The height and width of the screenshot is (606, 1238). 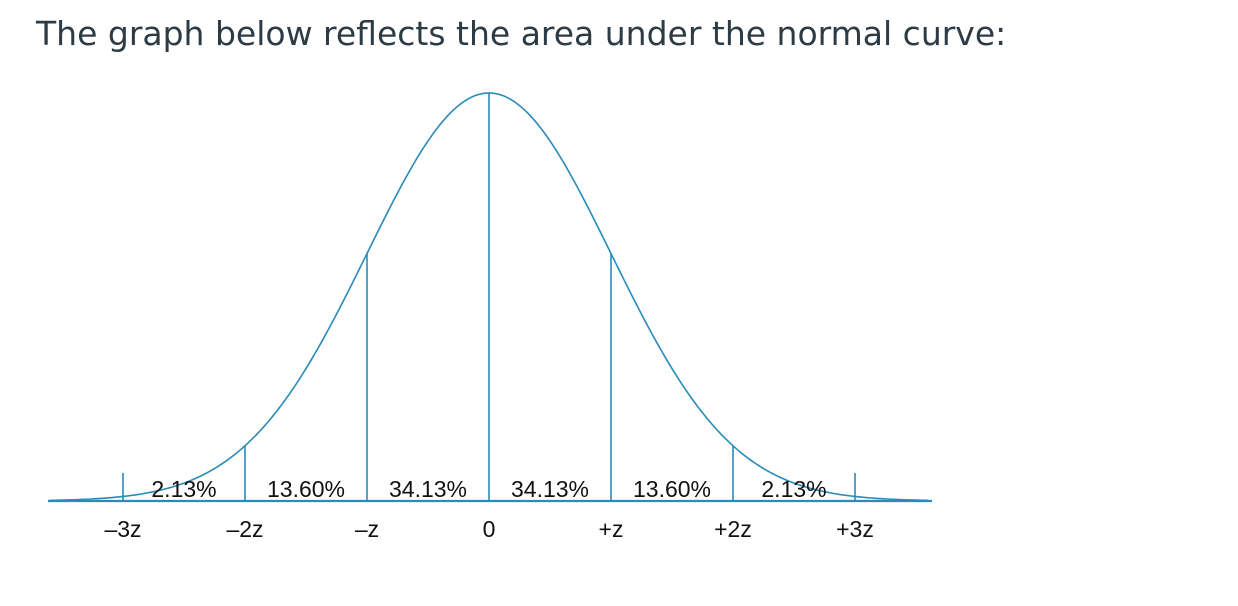 I want to click on x-tick-label: –z, so click(x=367, y=529).